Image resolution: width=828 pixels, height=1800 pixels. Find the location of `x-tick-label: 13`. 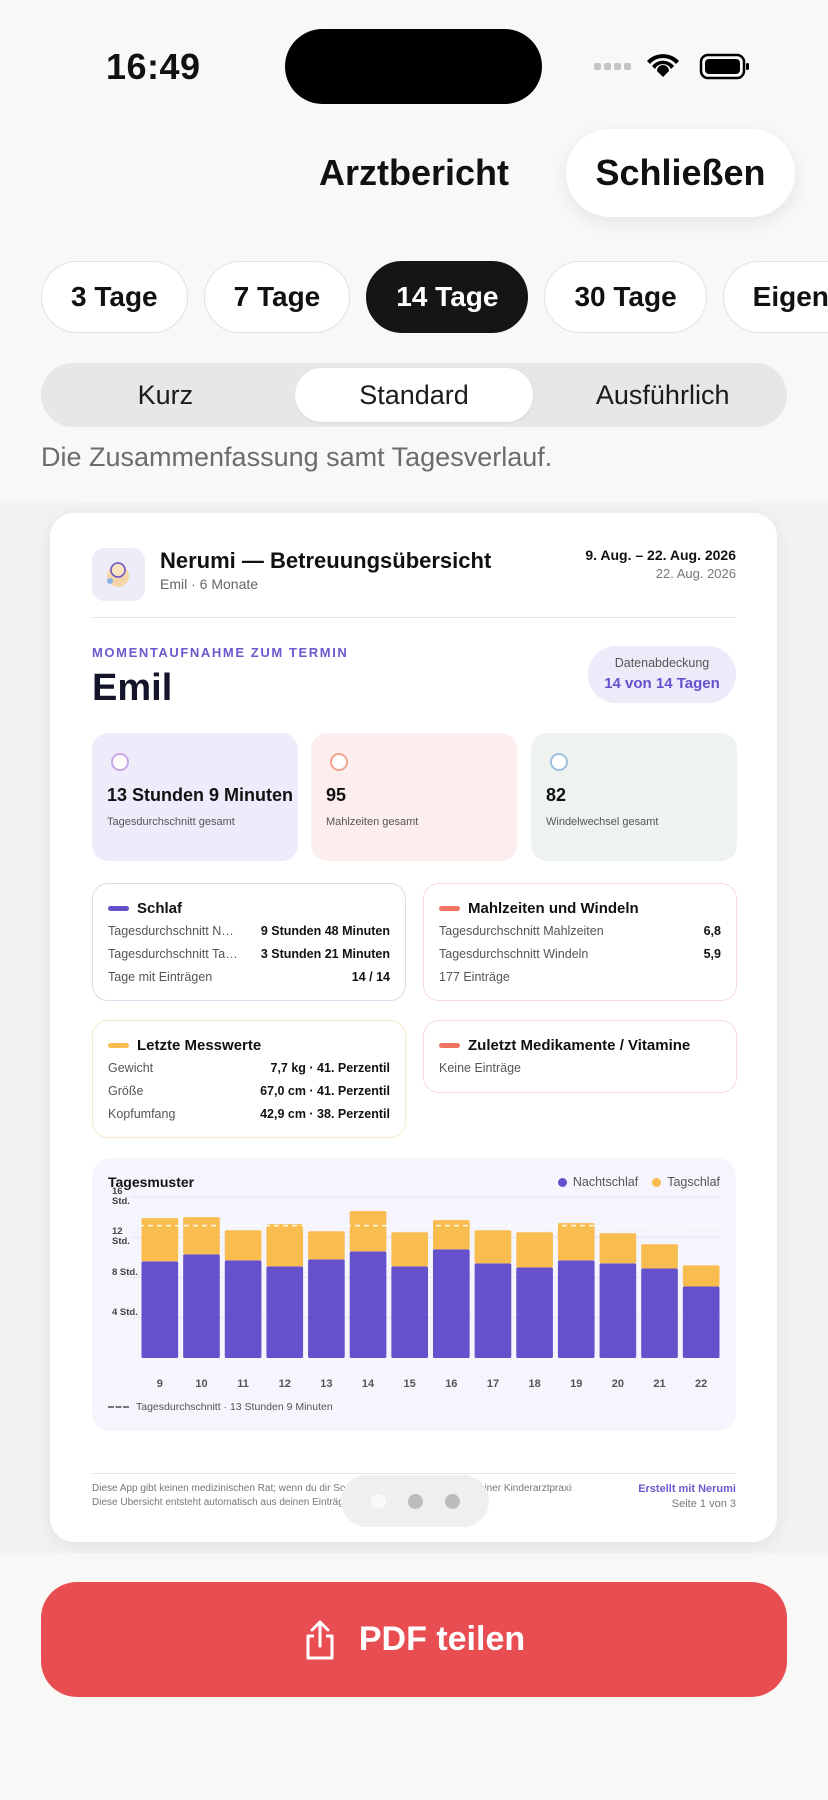

x-tick-label: 13 is located at coordinates (326, 1384).